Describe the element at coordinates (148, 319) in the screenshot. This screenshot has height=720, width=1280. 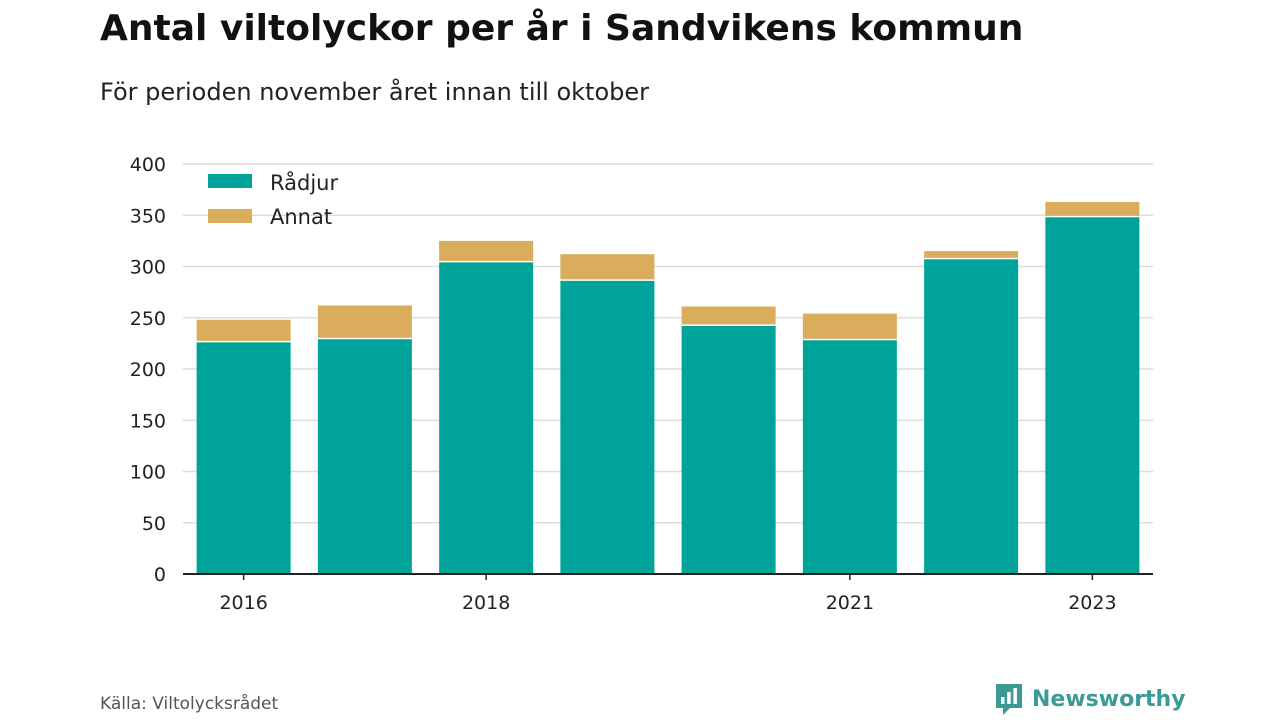
I see `y-tick-label: 250` at that location.